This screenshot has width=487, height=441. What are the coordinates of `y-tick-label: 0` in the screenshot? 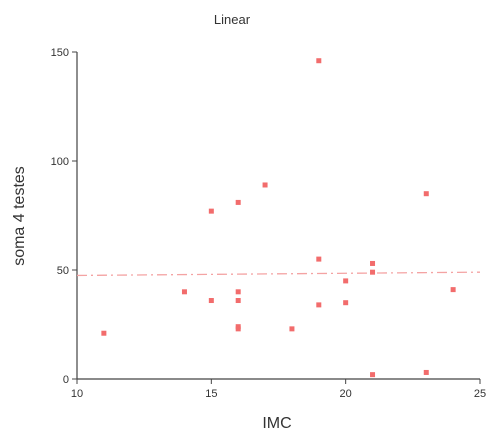 It's located at (66, 380).